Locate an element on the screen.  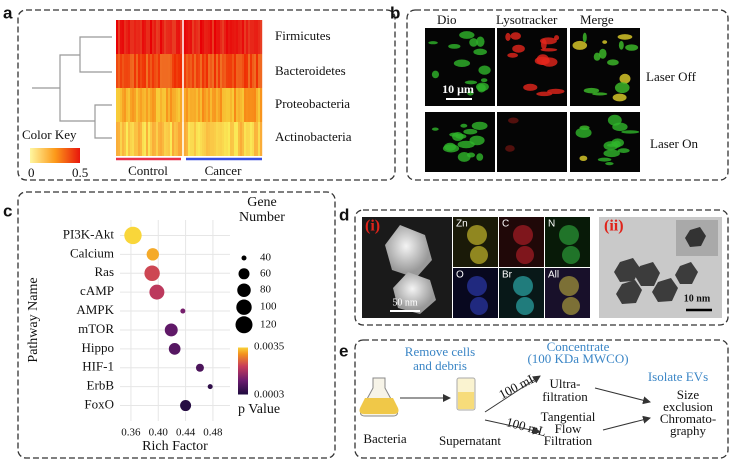
step-label: Chromato- is located at coordinates (688, 418).